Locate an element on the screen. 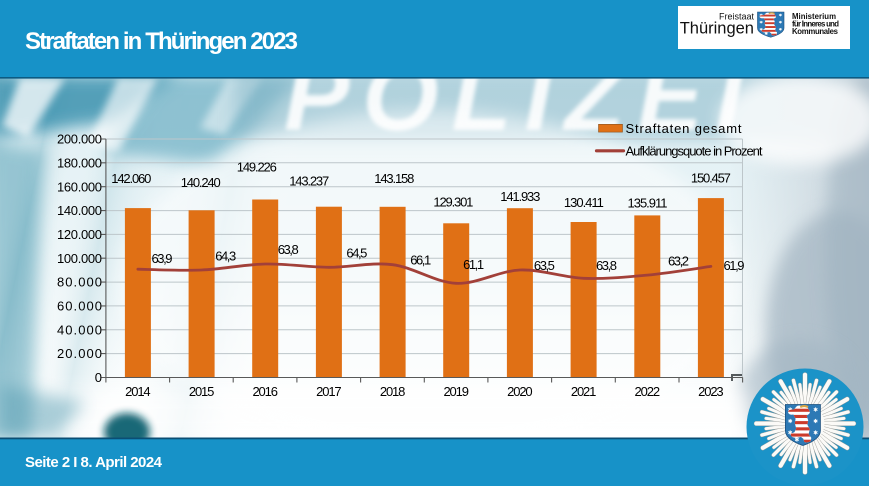  svg-text: Freistaat is located at coordinates (737, 17).